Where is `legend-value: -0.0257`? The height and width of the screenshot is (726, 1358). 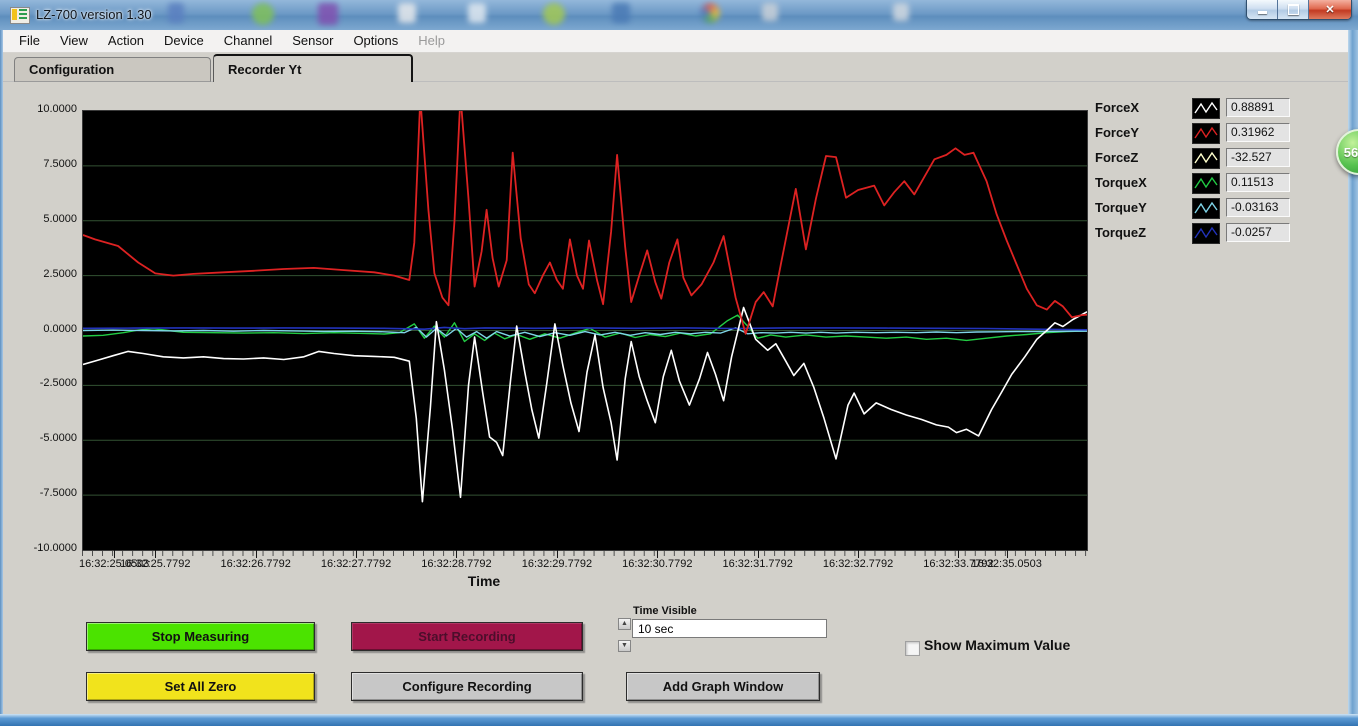 legend-value: -0.0257 is located at coordinates (1258, 232).